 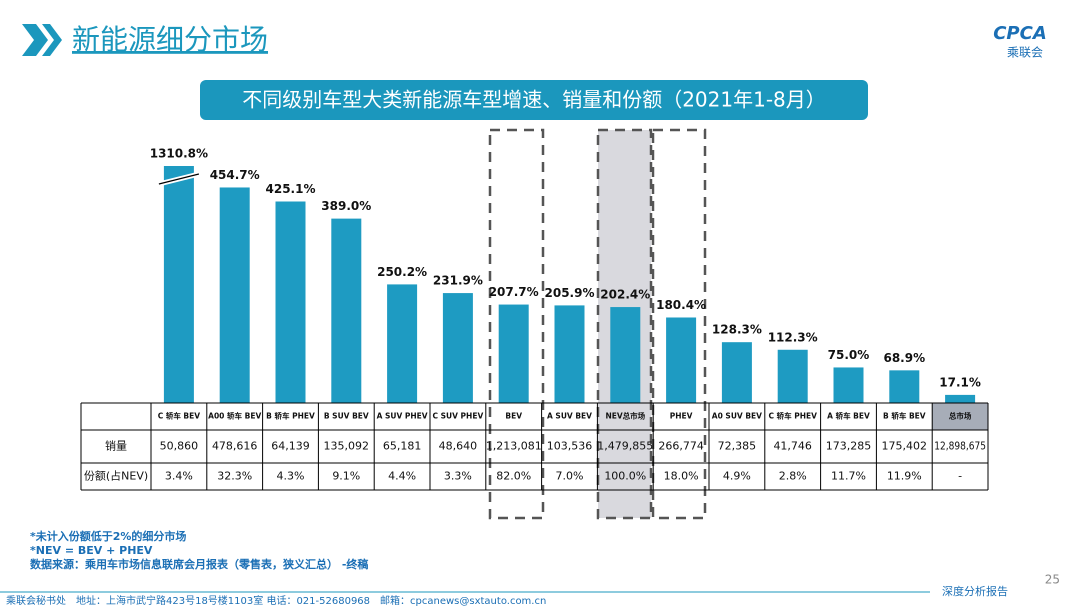 What do you see at coordinates (625, 476) in the screenshot?
I see `table-cell: 100.0%` at bounding box center [625, 476].